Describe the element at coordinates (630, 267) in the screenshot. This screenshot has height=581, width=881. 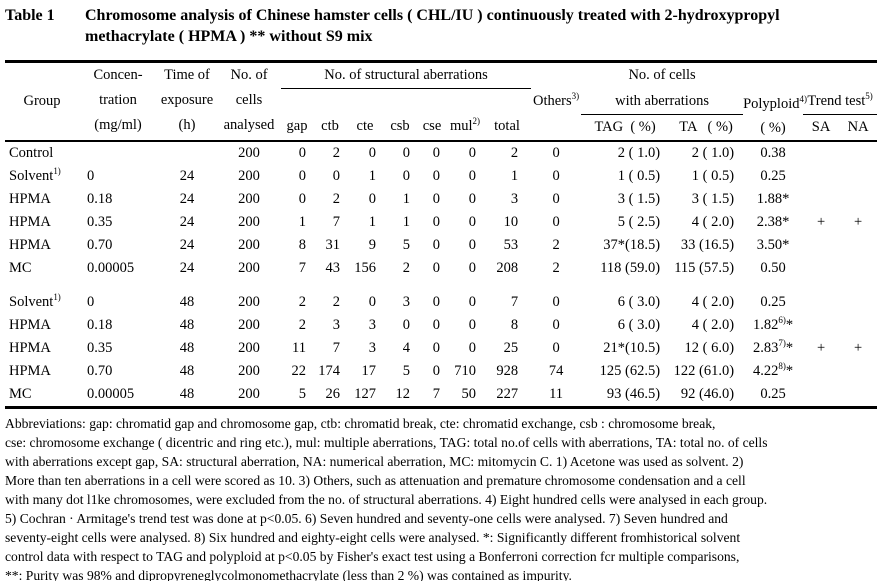
I see `cell-tag: 118 (59.0)` at that location.